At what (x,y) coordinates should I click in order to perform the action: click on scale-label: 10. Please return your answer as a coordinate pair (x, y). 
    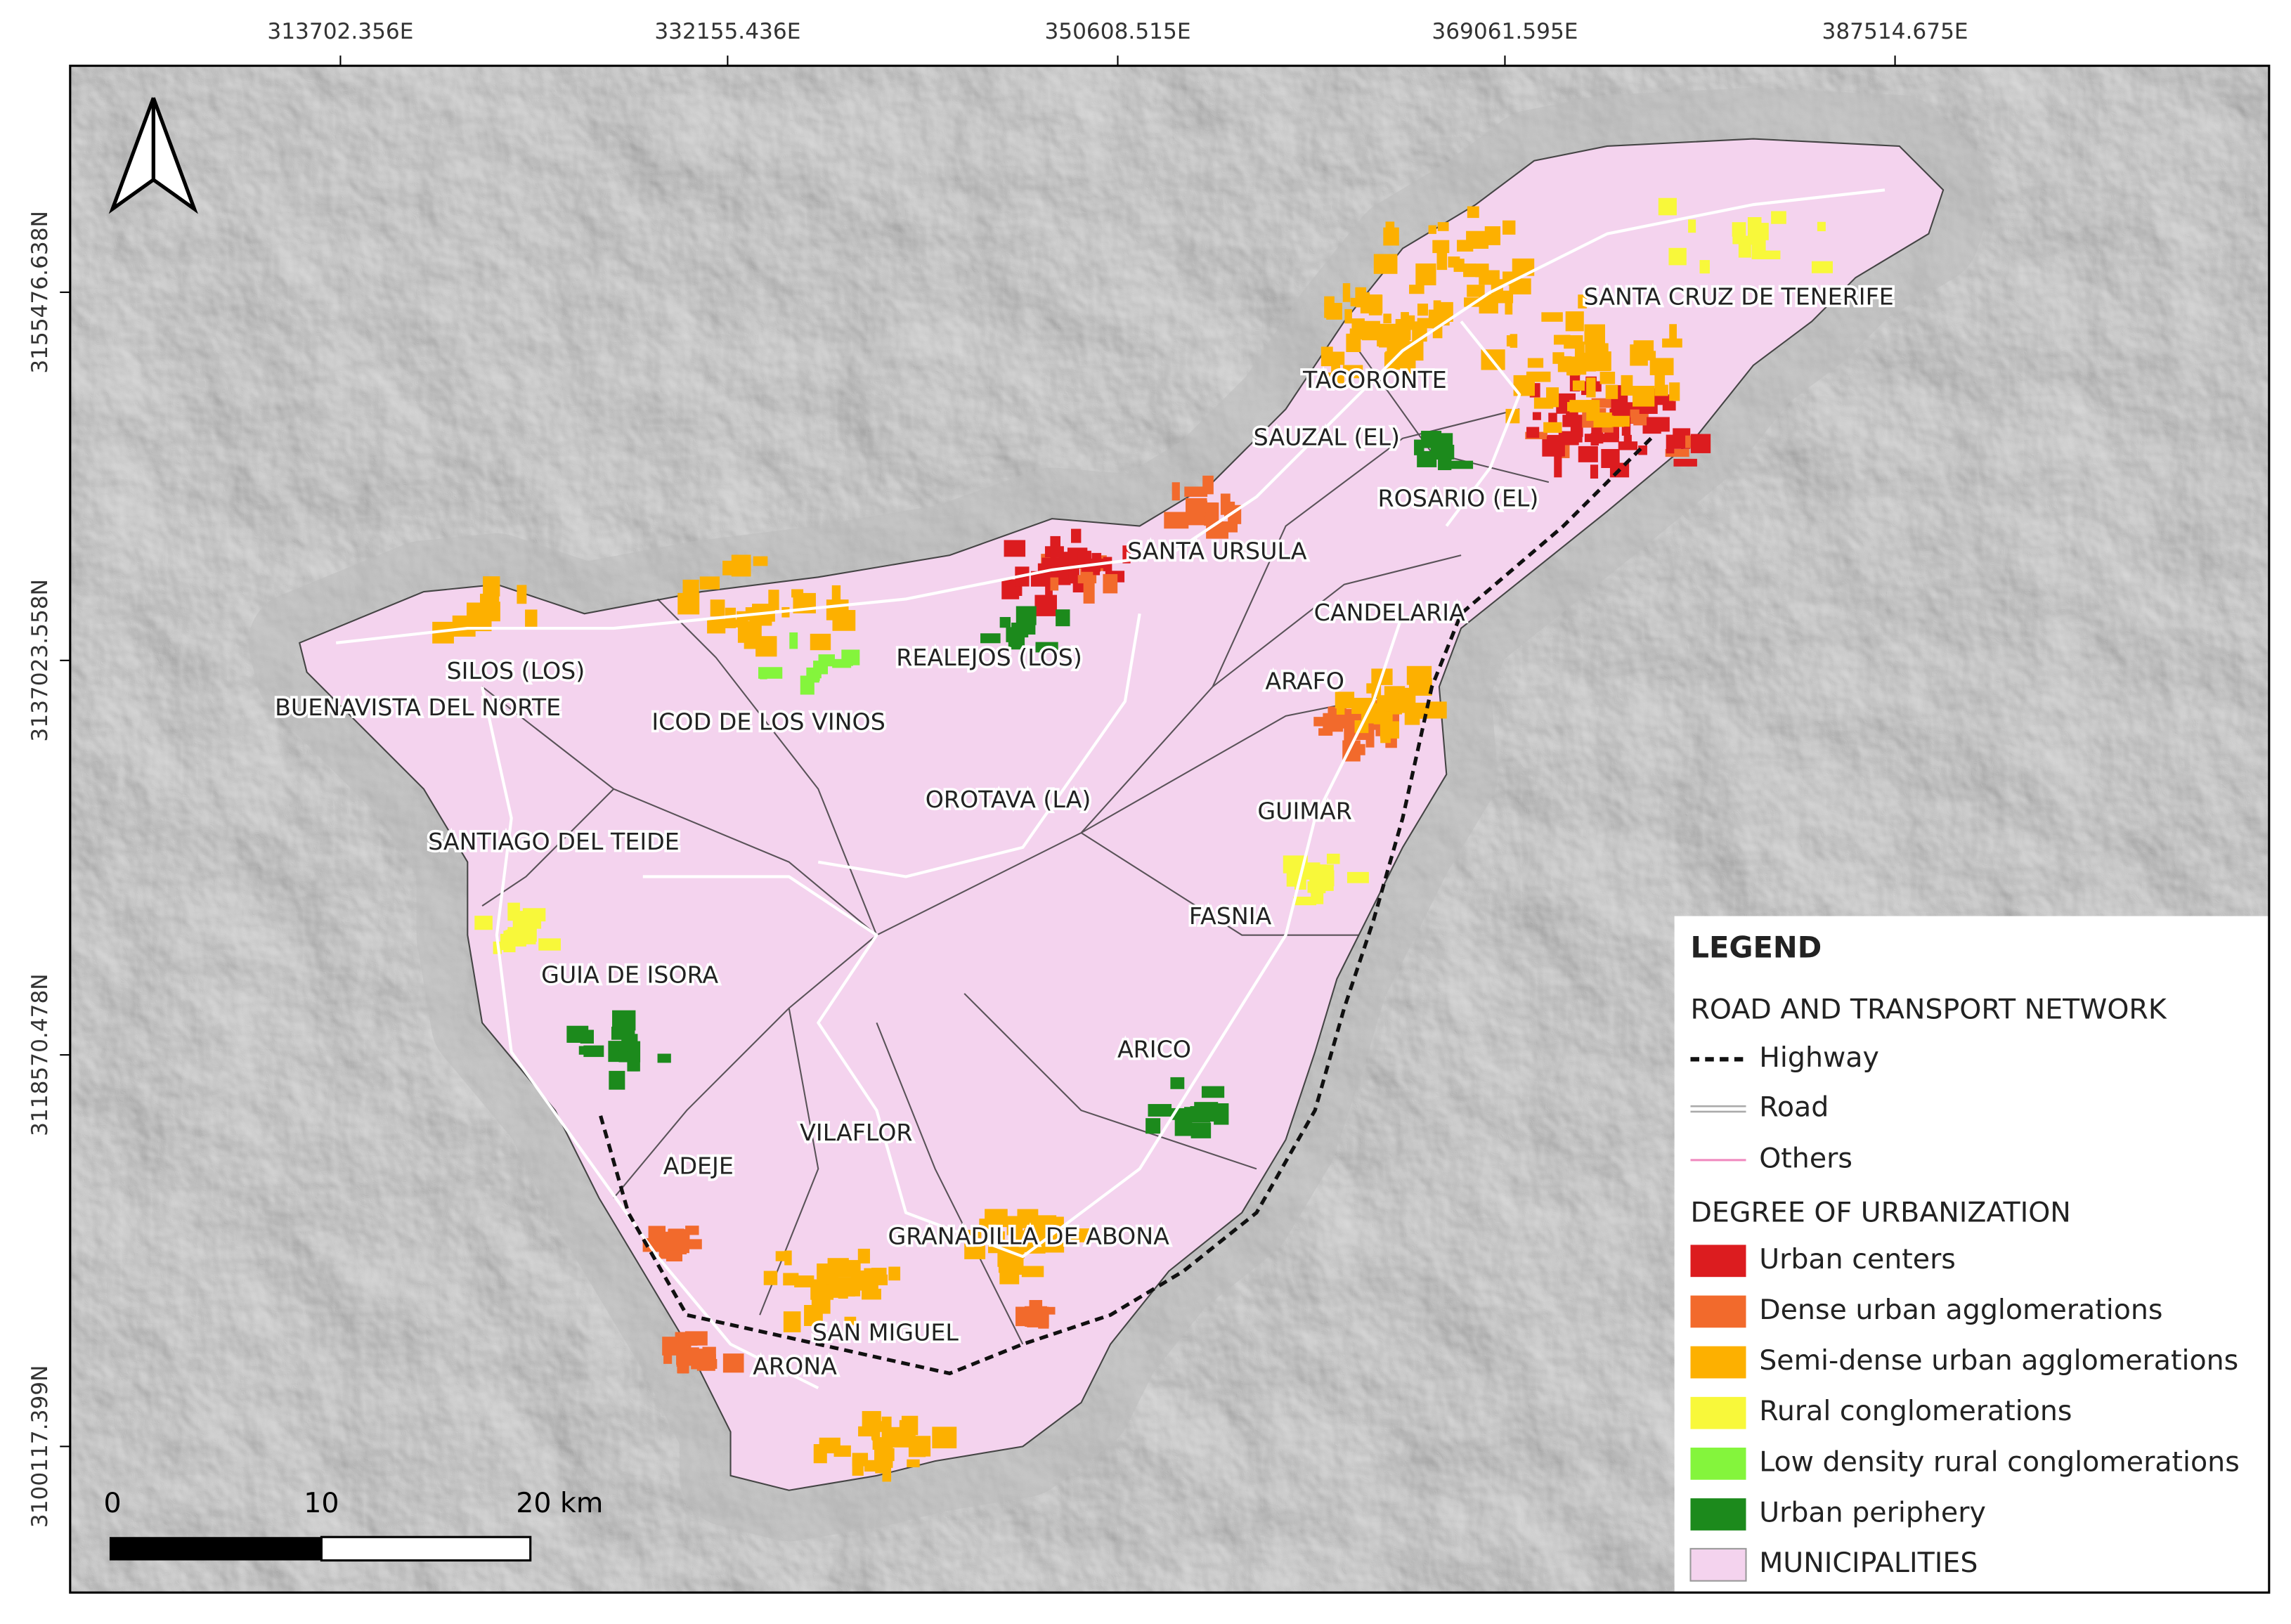
    Looking at the image, I should click on (322, 1503).